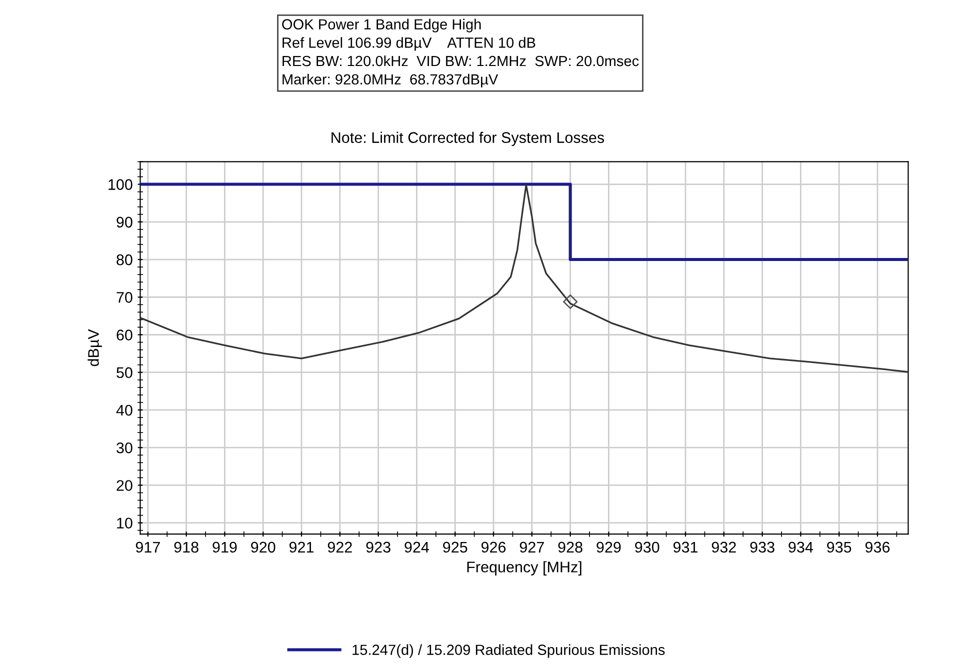  Describe the element at coordinates (186, 547) in the screenshot. I see `x-tick-label: 918` at that location.